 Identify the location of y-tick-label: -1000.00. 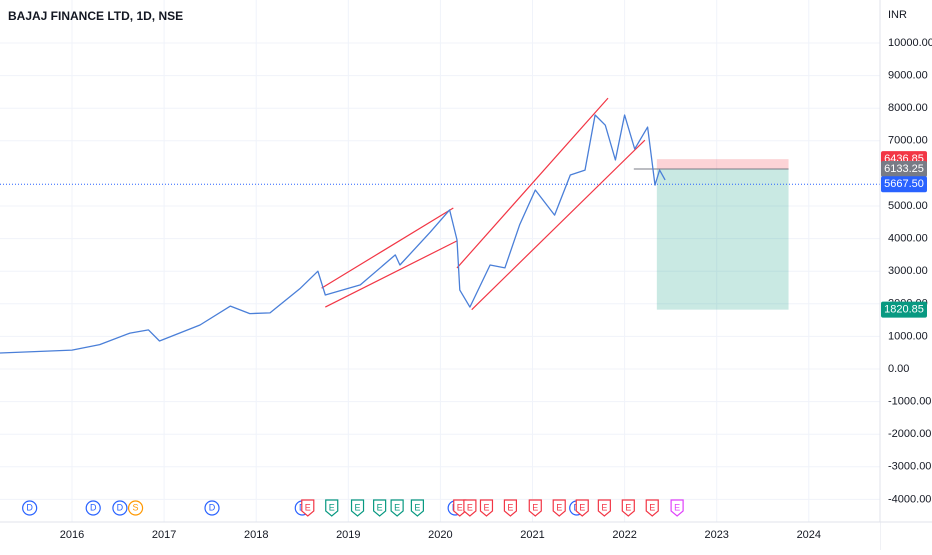
(909, 402).